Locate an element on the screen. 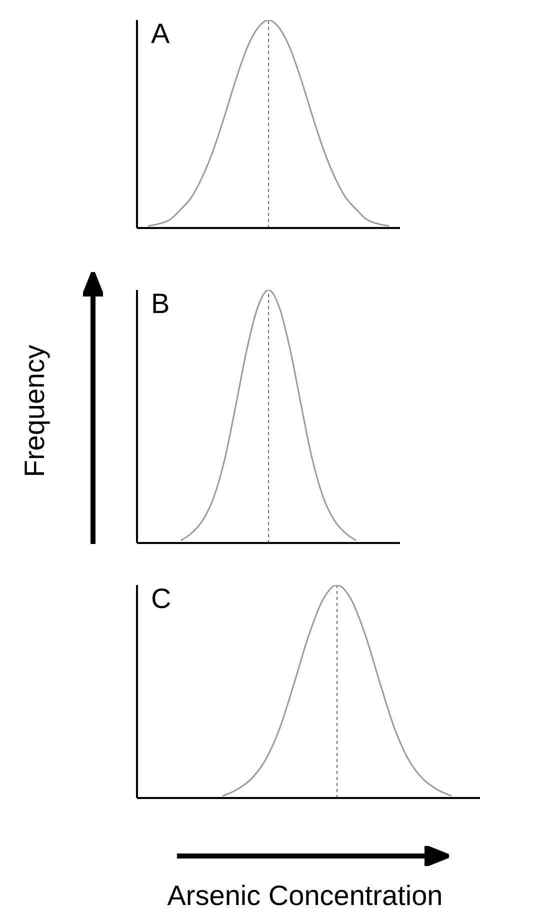 This screenshot has height=920, width=533. chart-title: A is located at coordinates (160, 34).